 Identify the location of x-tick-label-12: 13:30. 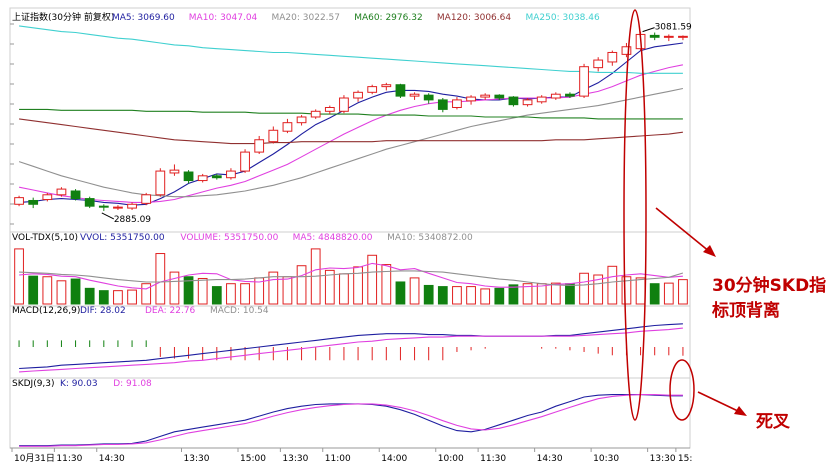
(663, 459).